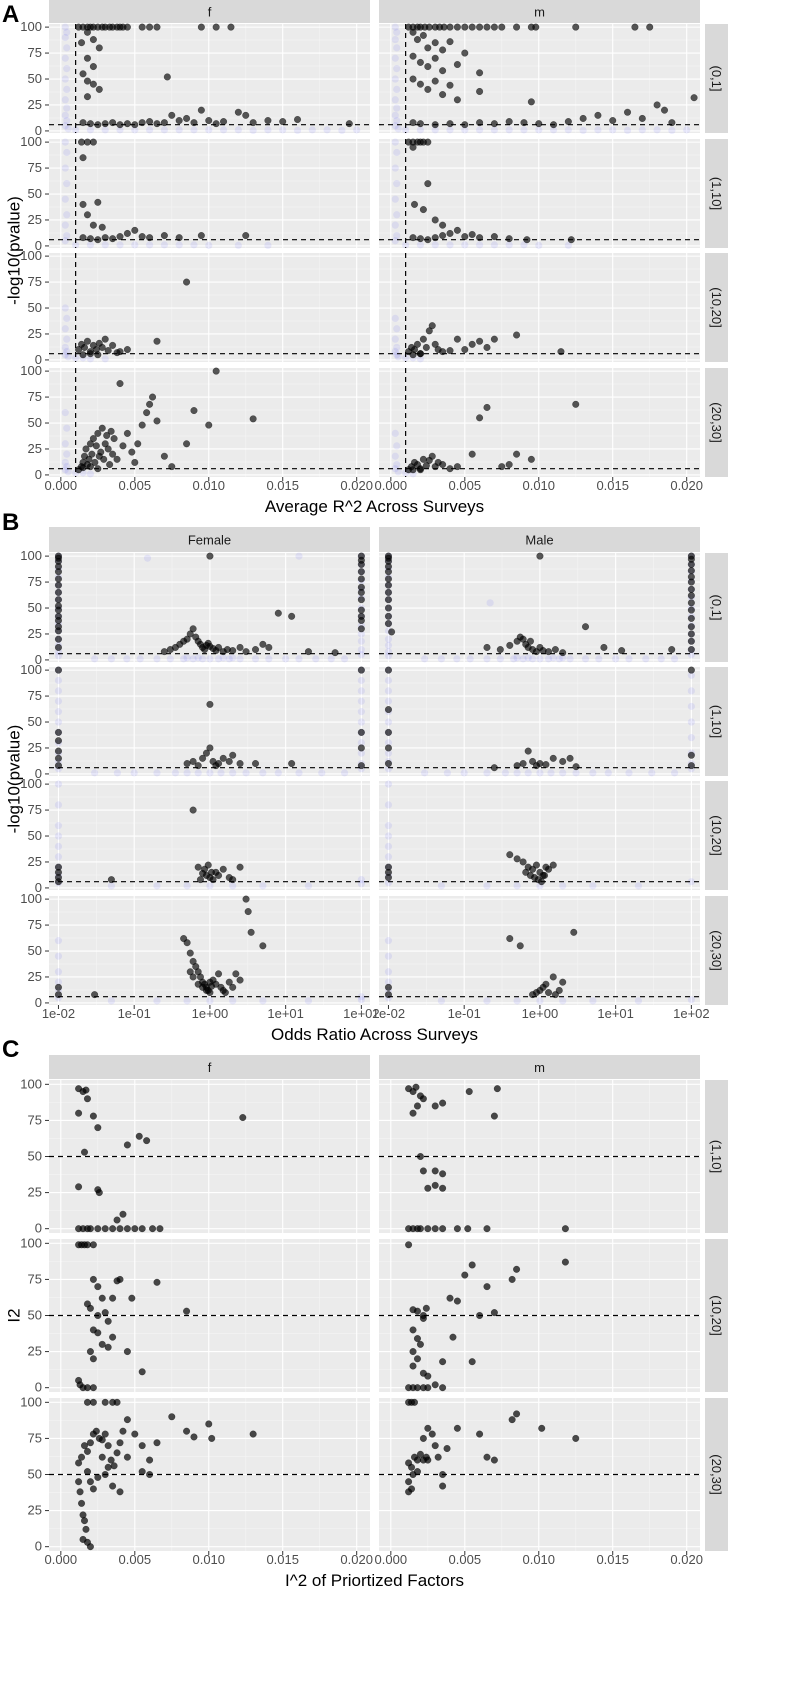 Image resolution: width=787 pixels, height=1699 pixels. I want to click on panel-b-y-axis-title: -log10(pvalue), so click(14, 779).